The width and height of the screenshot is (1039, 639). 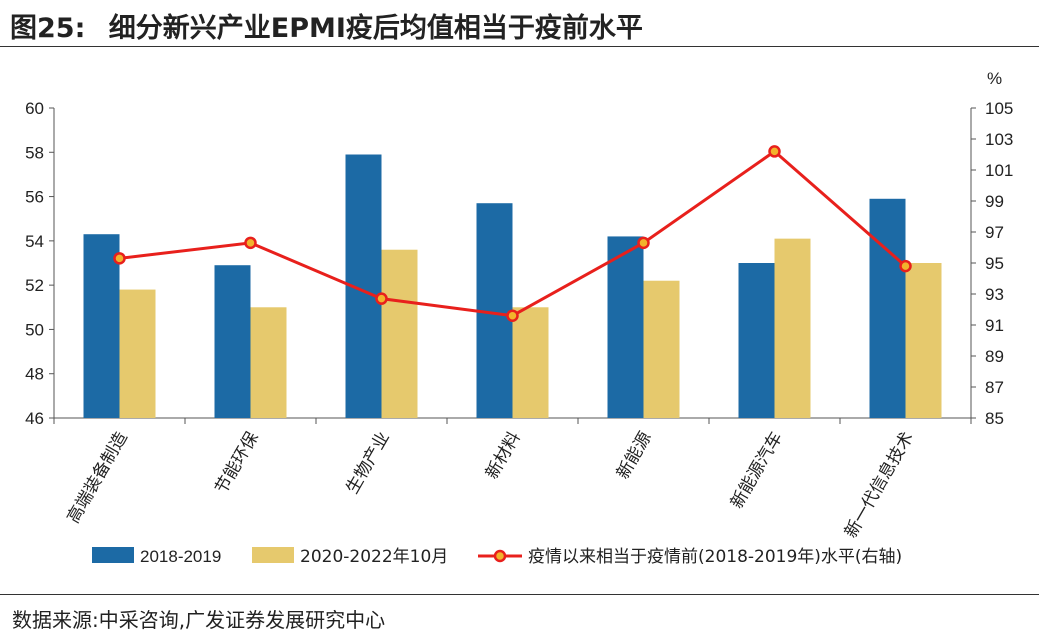 What do you see at coordinates (34, 197) in the screenshot?
I see `left-tick-label: 56` at bounding box center [34, 197].